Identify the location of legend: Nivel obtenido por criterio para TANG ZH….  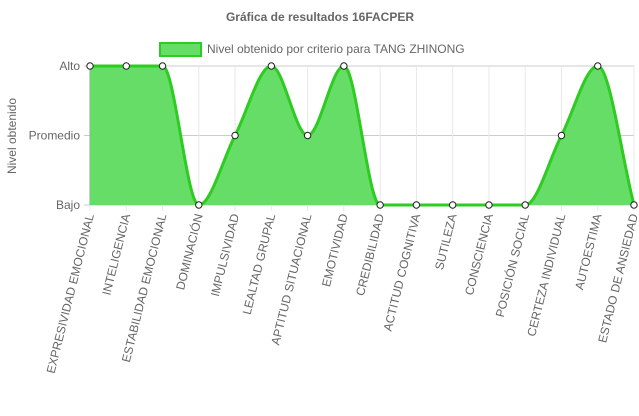
(312, 49).